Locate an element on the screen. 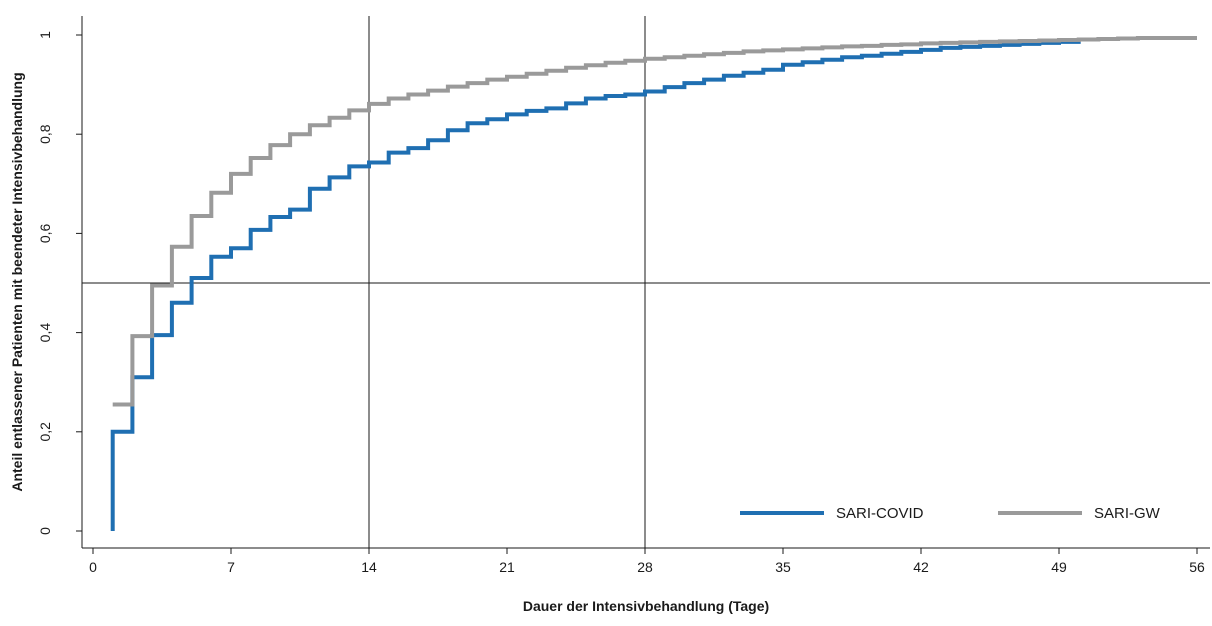 The image size is (1212, 626). y-tick-label: 0,4 is located at coordinates (45, 333).